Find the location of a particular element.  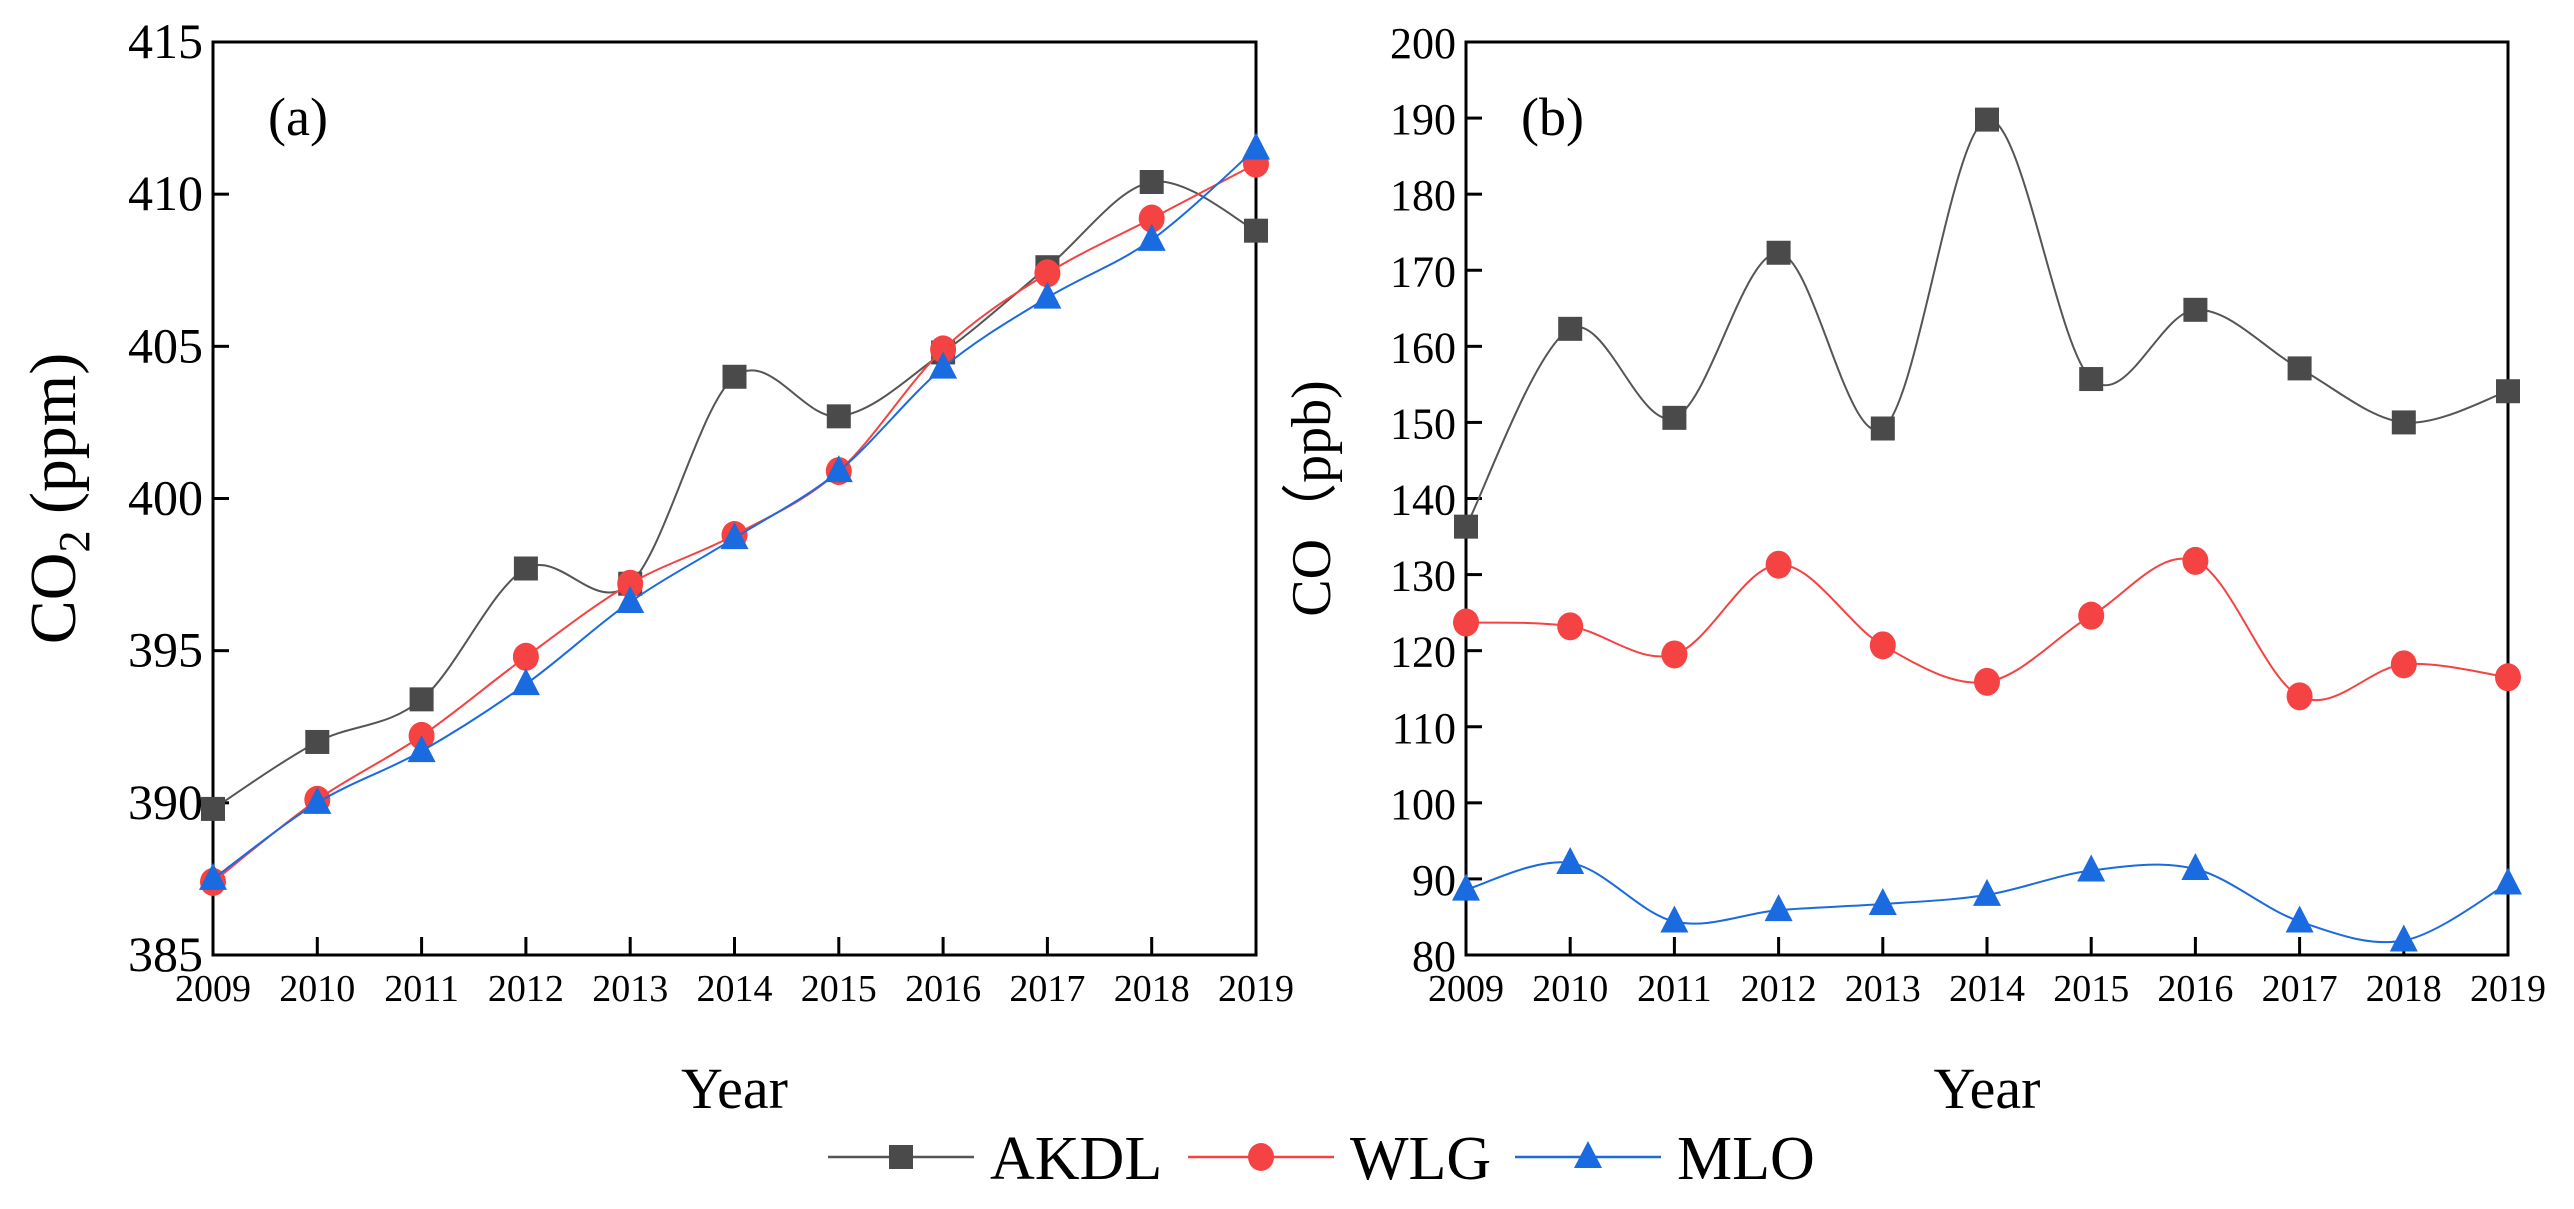

x-tick-label: 2009 is located at coordinates (213, 989).